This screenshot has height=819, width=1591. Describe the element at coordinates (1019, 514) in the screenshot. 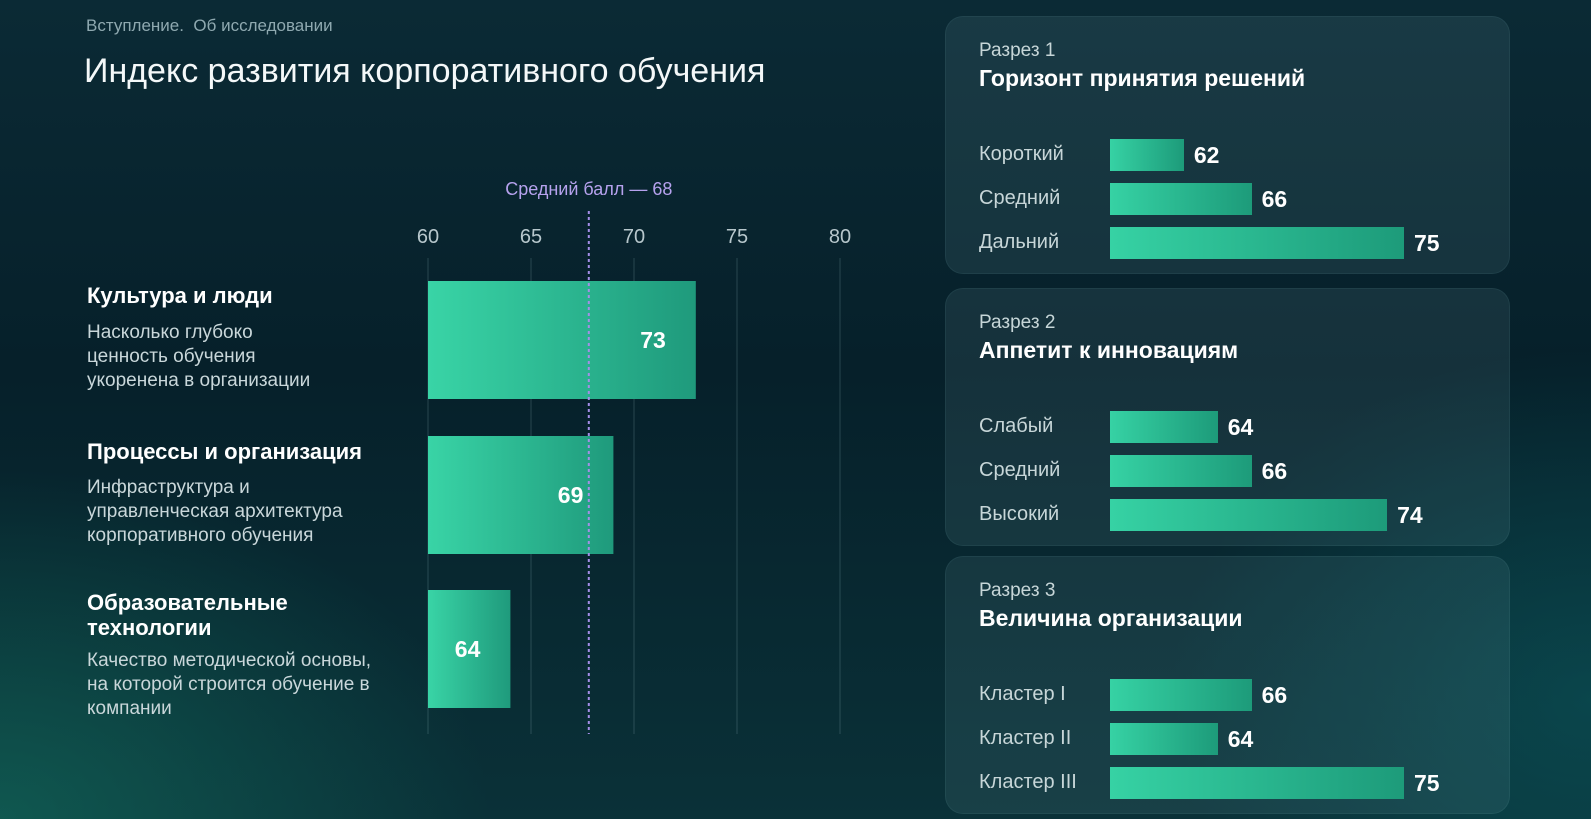

I see `row-label: Высокий` at that location.